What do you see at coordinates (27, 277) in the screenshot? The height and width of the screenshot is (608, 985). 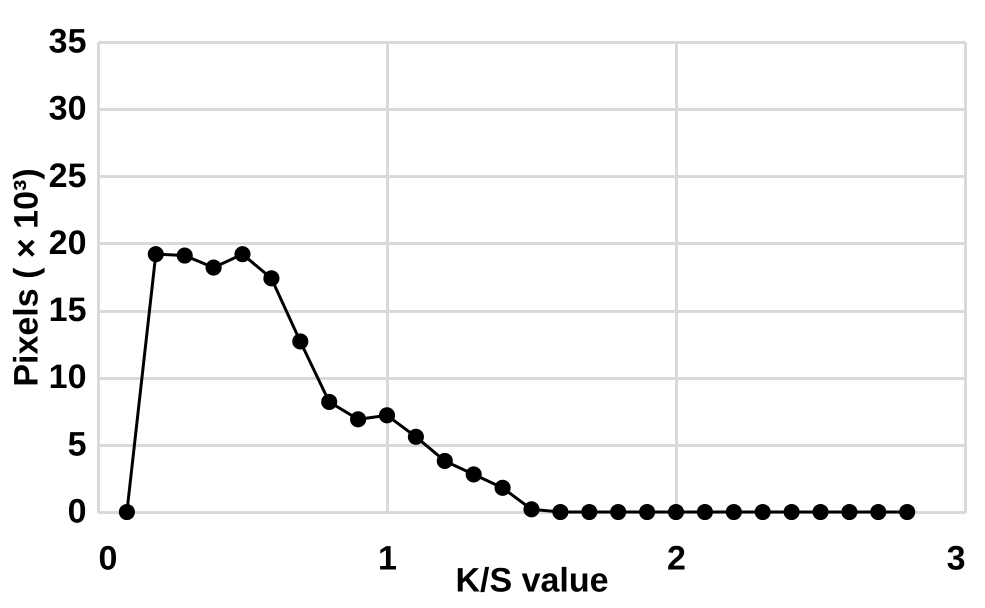 I see `y-axis-title: Pixels ( × 10³)` at bounding box center [27, 277].